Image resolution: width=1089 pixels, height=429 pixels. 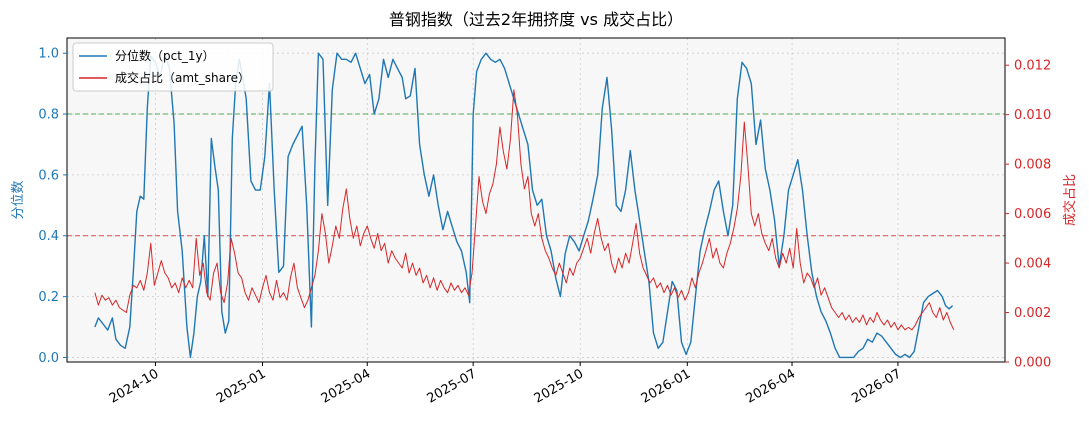 I want to click on legend-label: 成交占比（amt_share）, so click(x=182, y=77).